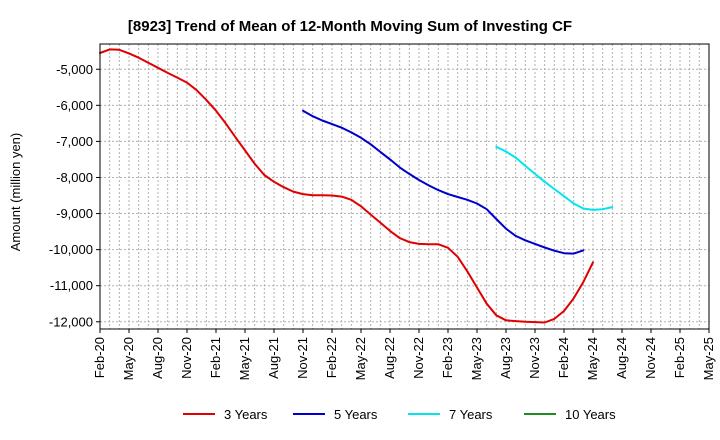  What do you see at coordinates (679, 357) in the screenshot?
I see `x-tick-label: Feb-25` at bounding box center [679, 357].